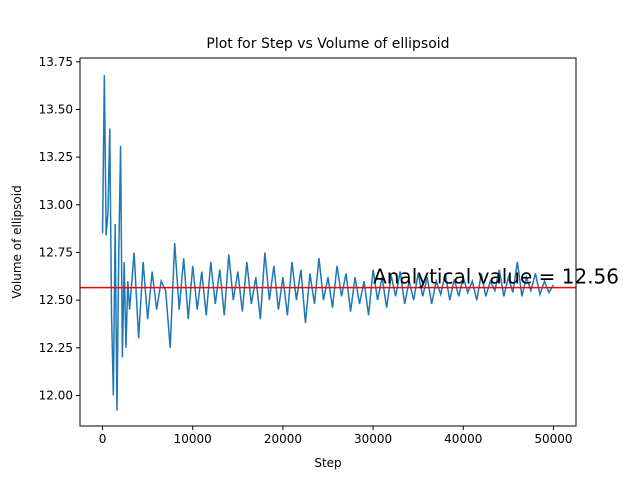  What do you see at coordinates (327, 44) in the screenshot?
I see `chart-title: Plot for Step vs Volume of ellipsoid` at bounding box center [327, 44].